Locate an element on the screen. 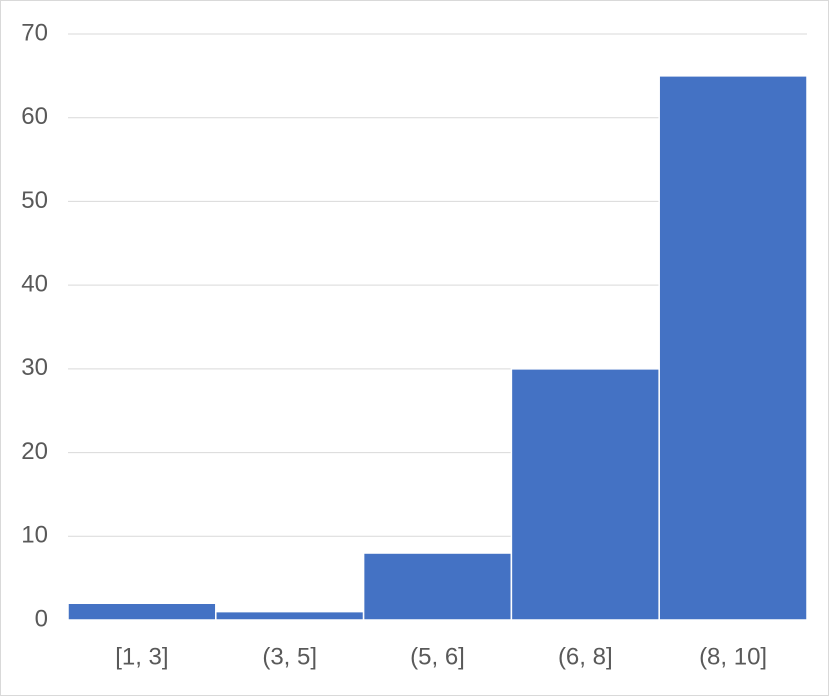 This screenshot has height=696, width=829. y-tick-label: 50 is located at coordinates (34, 200).